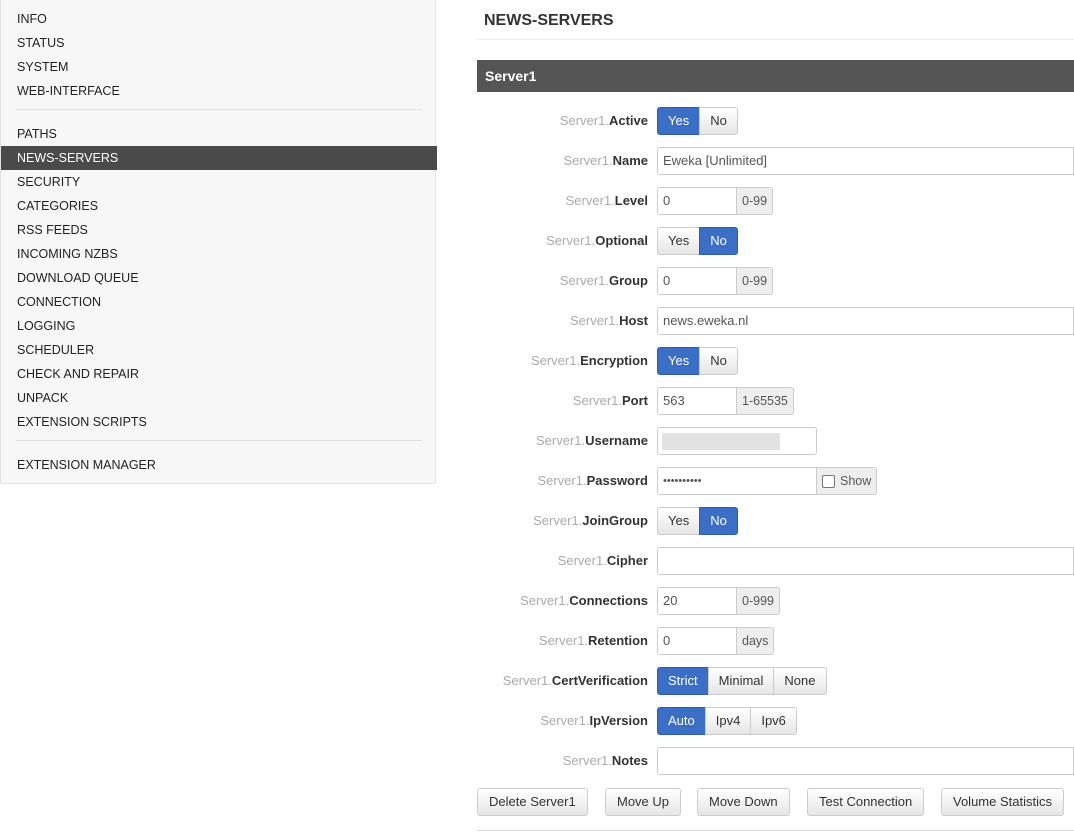 The width and height of the screenshot is (1074, 832). What do you see at coordinates (635, 400) in the screenshot?
I see `label-name: Port` at bounding box center [635, 400].